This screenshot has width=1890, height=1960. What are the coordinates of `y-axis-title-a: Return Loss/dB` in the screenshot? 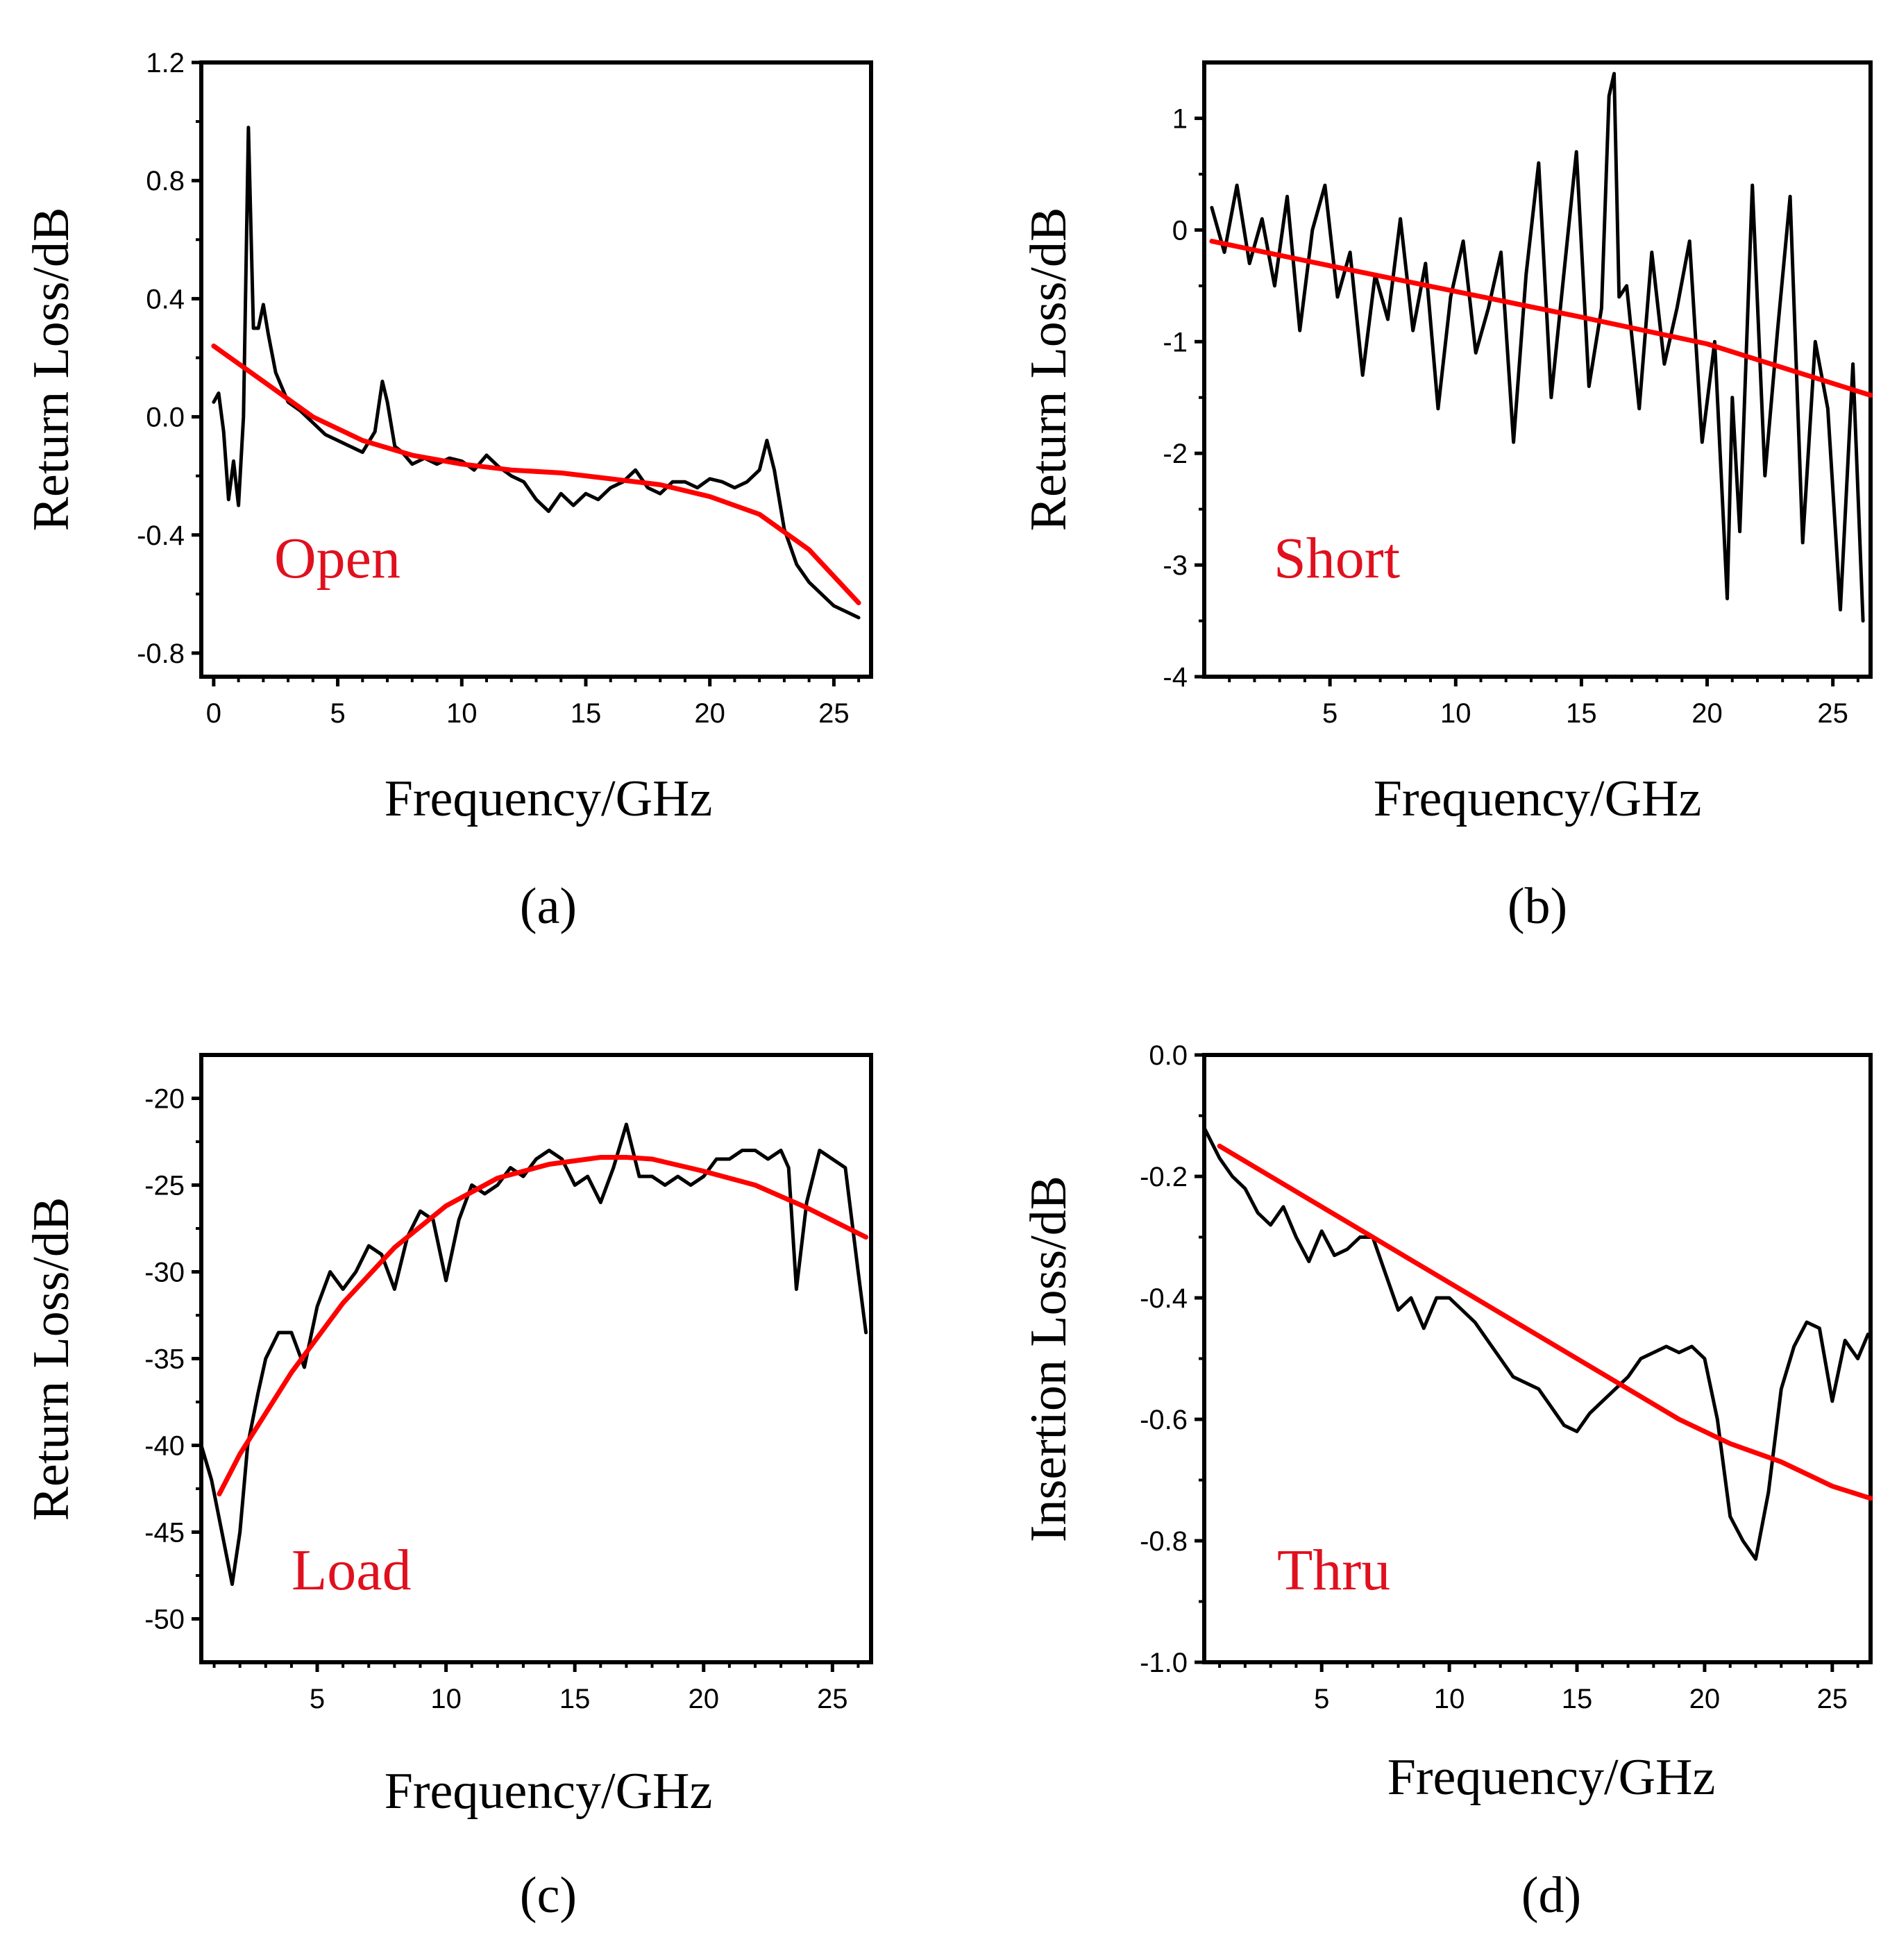 It's located at (51, 370).